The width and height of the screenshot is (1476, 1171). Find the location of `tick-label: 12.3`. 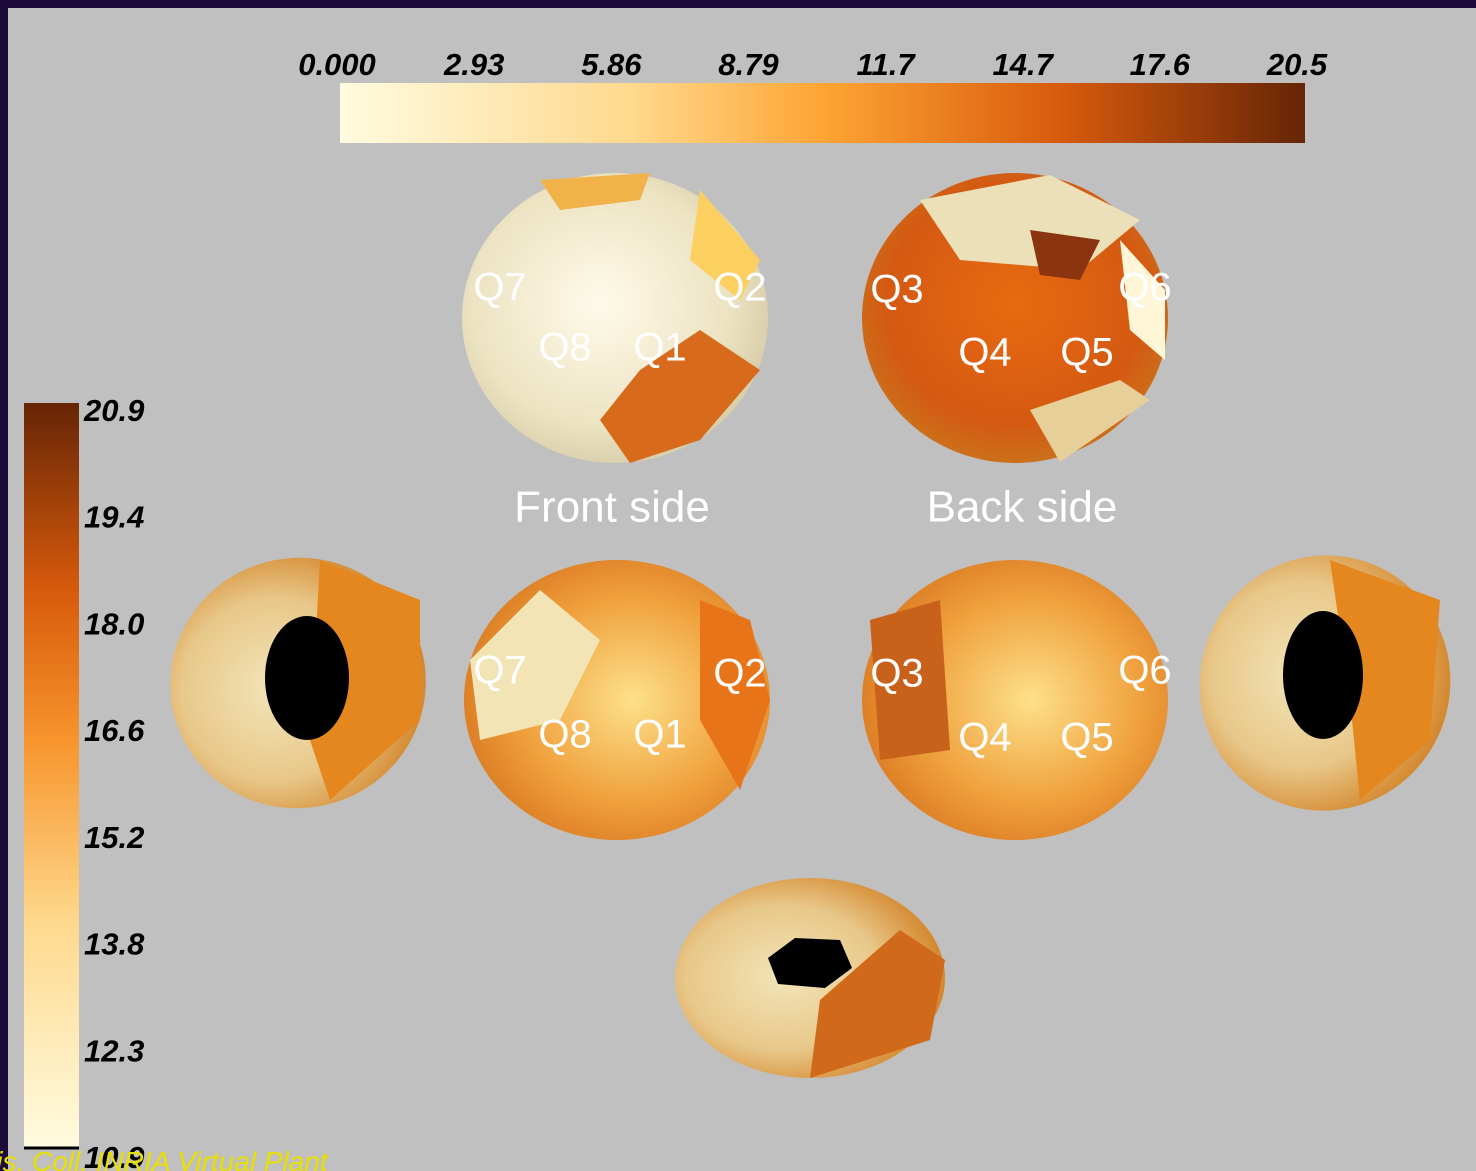

tick-label: 12.3 is located at coordinates (114, 1050).